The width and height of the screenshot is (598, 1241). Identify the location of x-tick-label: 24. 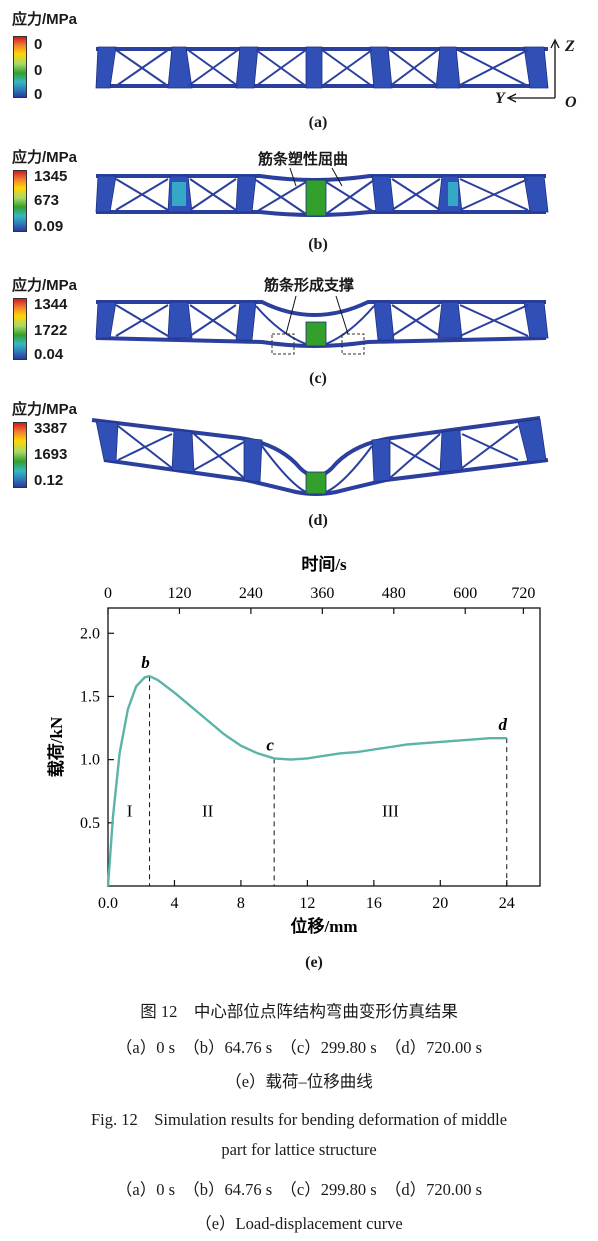
(507, 903).